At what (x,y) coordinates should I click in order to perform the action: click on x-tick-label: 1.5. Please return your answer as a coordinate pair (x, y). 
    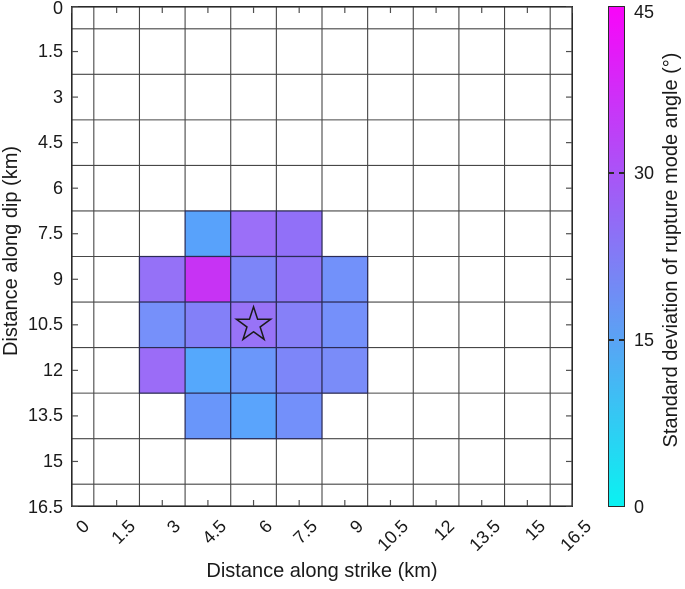
    Looking at the image, I should click on (122, 532).